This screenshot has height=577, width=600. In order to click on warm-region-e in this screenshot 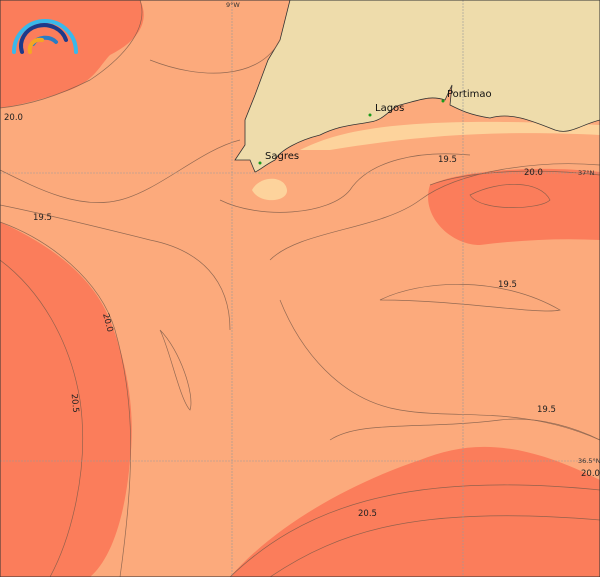, I will do `click(514, 206)`.